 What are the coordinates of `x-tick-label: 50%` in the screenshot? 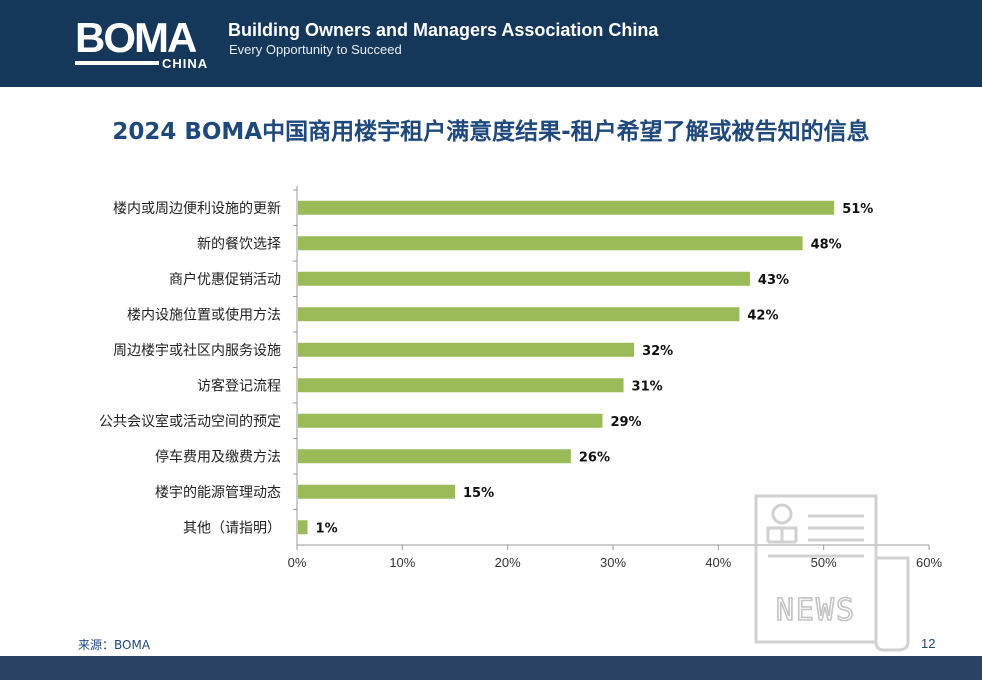 It's located at (824, 562).